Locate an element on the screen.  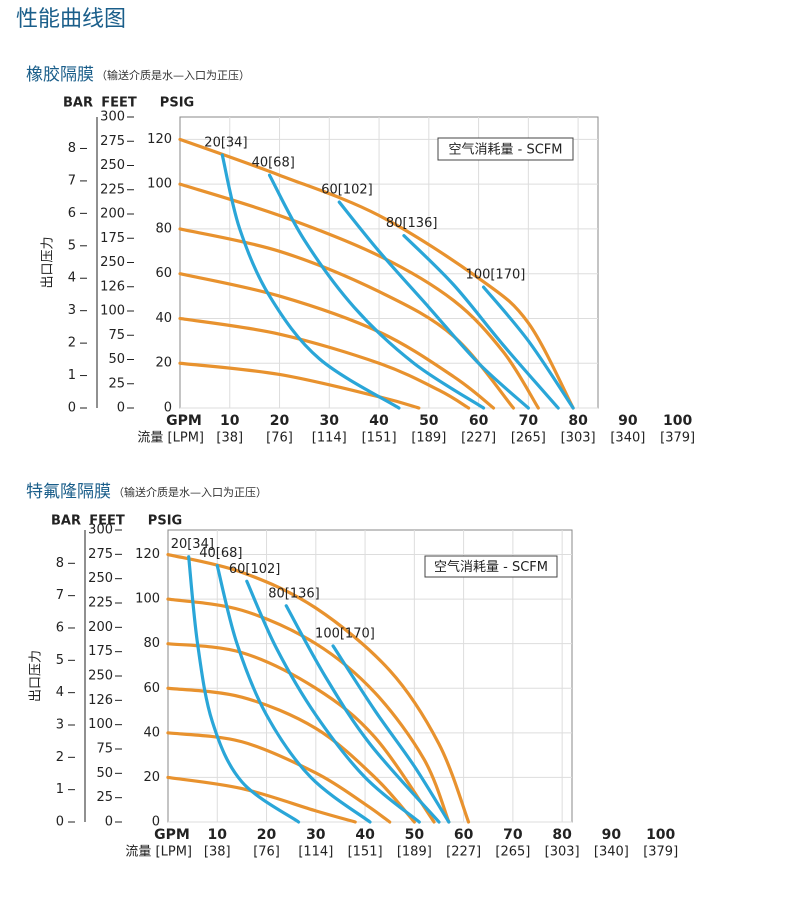
curve-label: 60[102] is located at coordinates (255, 569).